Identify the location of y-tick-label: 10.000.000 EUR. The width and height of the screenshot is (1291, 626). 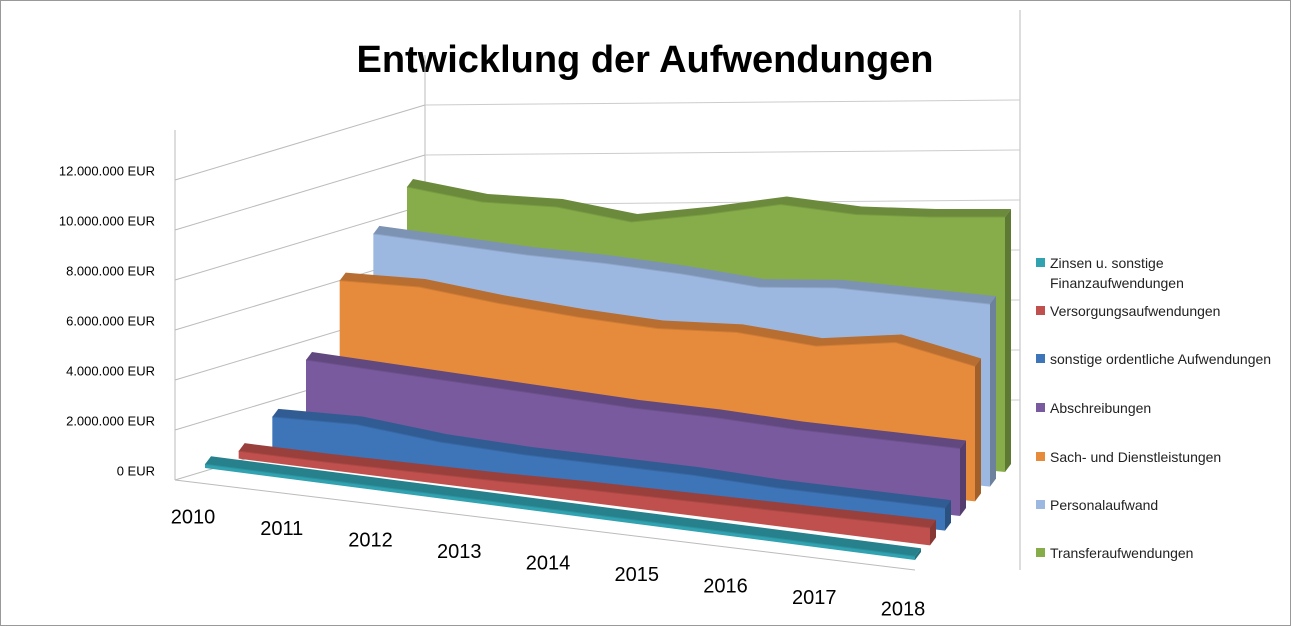
(107, 220).